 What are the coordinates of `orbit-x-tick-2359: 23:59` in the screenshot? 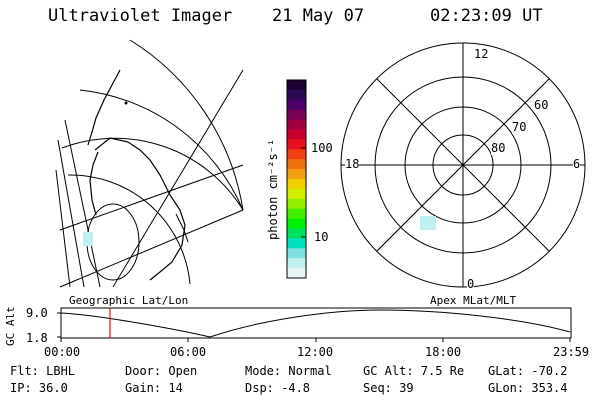 It's located at (571, 352).